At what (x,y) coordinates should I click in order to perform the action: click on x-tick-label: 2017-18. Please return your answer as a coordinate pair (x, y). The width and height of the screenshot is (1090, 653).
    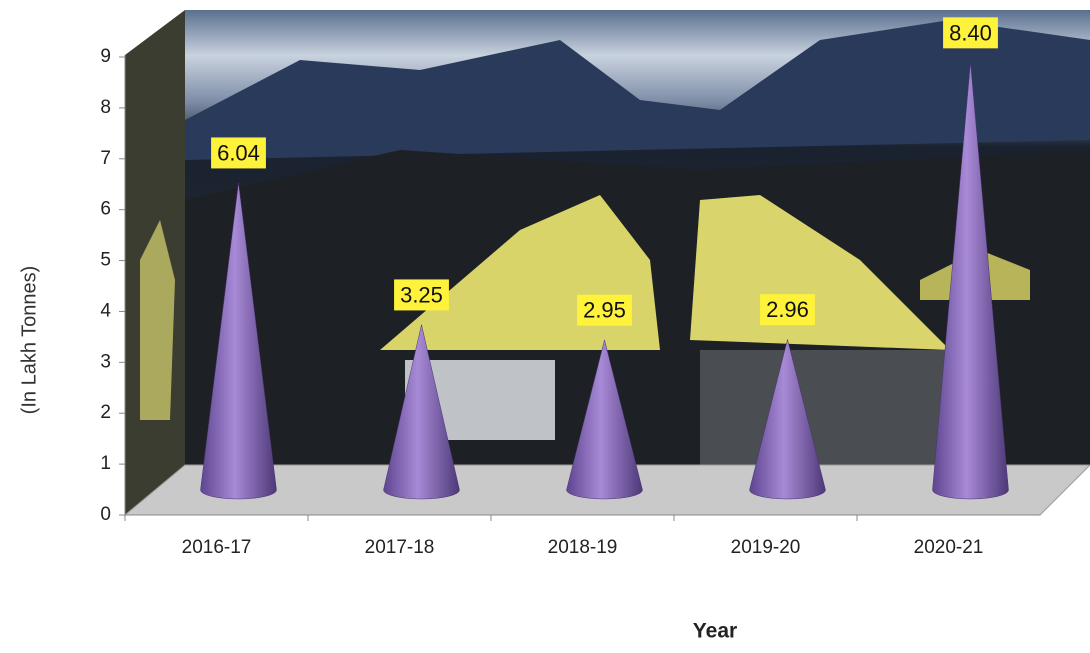
    Looking at the image, I should click on (400, 547).